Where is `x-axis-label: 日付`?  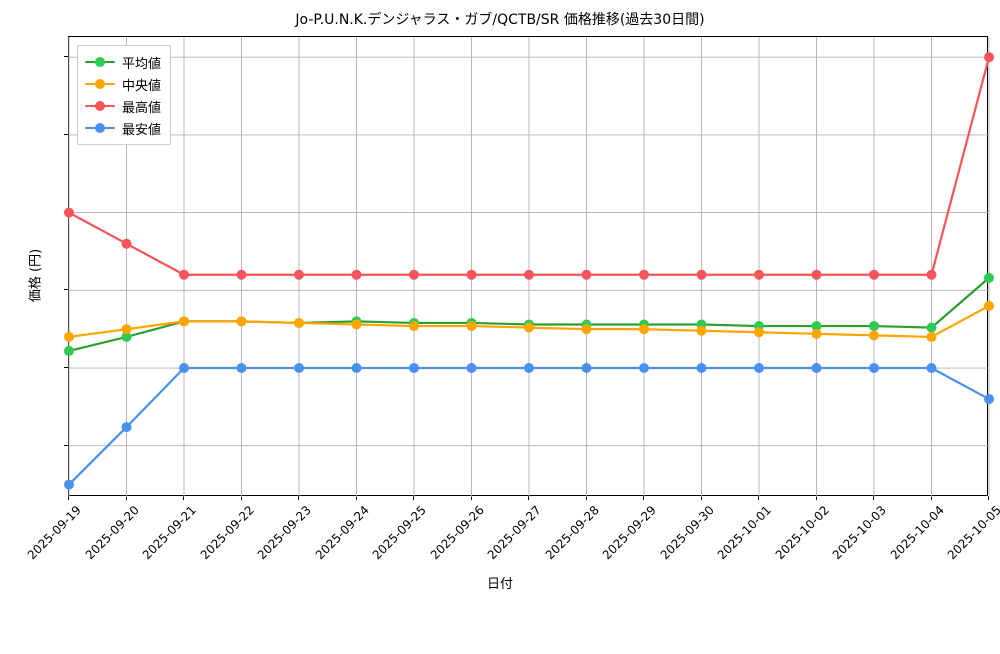 x-axis-label: 日付 is located at coordinates (499, 584).